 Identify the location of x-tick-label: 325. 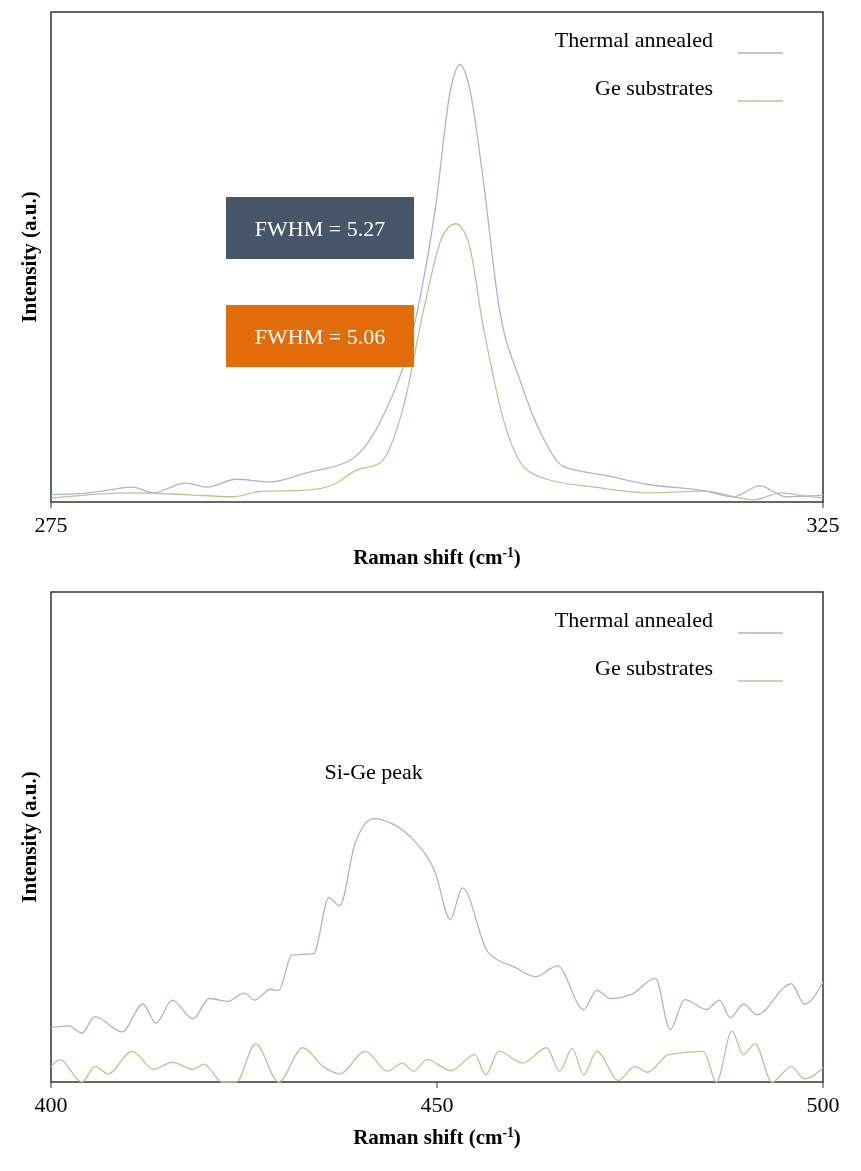
(823, 524).